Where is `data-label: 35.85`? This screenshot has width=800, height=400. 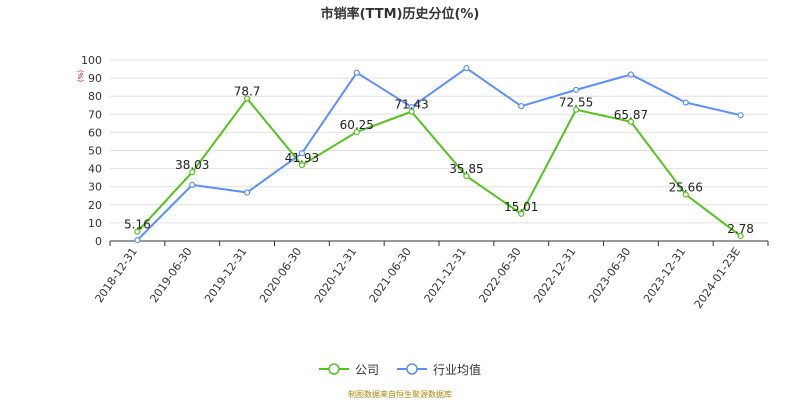 data-label: 35.85 is located at coordinates (466, 169).